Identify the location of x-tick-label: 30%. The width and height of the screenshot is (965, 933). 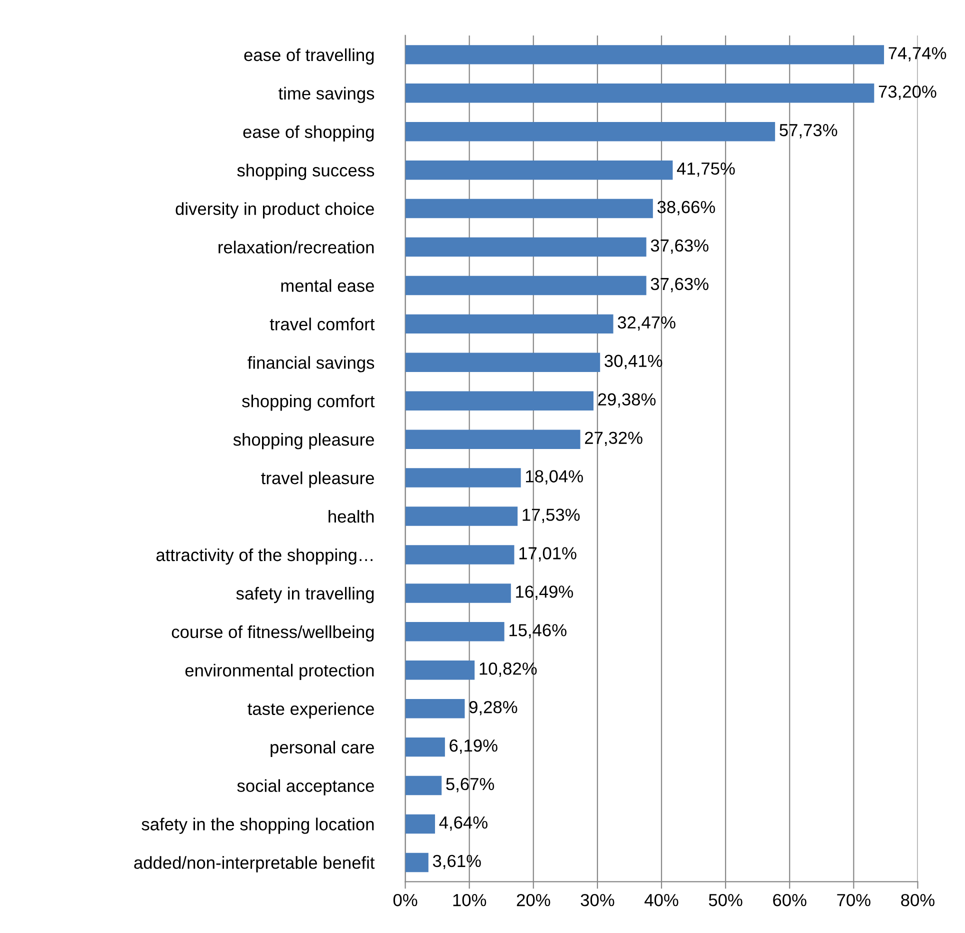
(597, 900).